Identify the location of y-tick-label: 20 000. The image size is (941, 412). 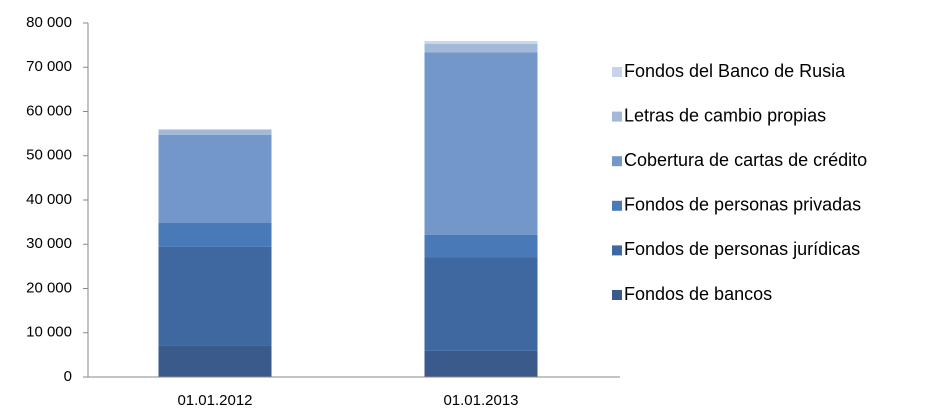
(49, 287).